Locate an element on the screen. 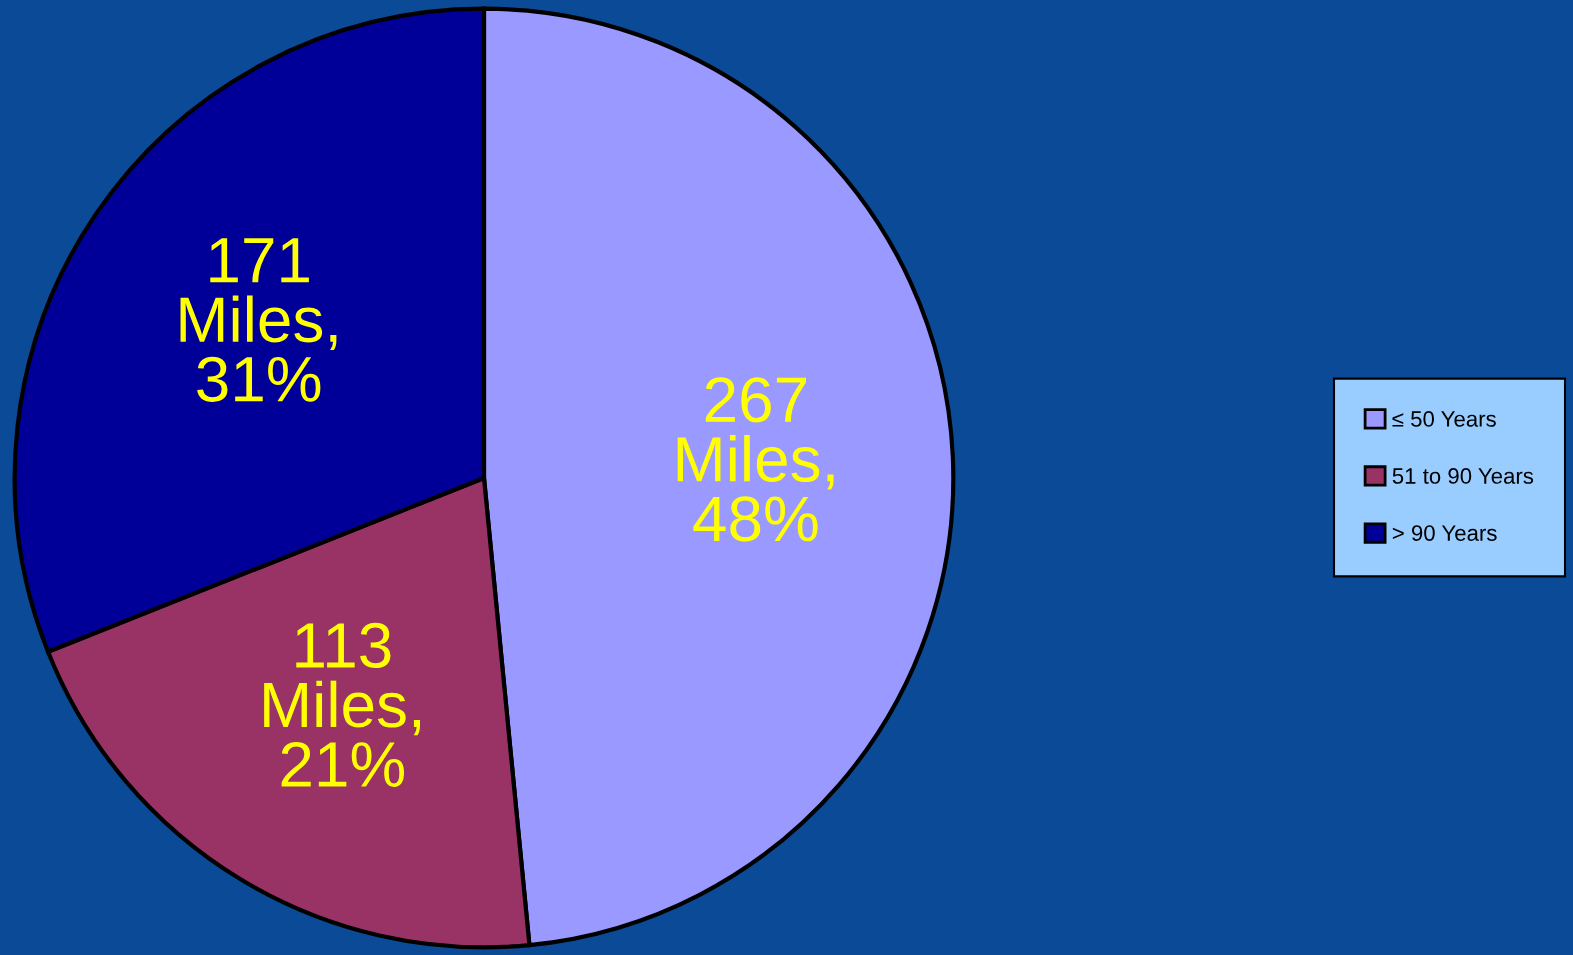 The height and width of the screenshot is (955, 1573). legend-label: 51 to 90 Years is located at coordinates (1463, 476).